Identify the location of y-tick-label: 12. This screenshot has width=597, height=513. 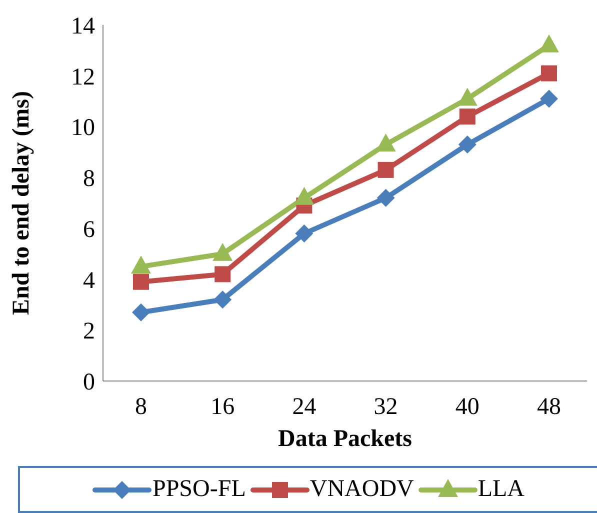
(83, 77).